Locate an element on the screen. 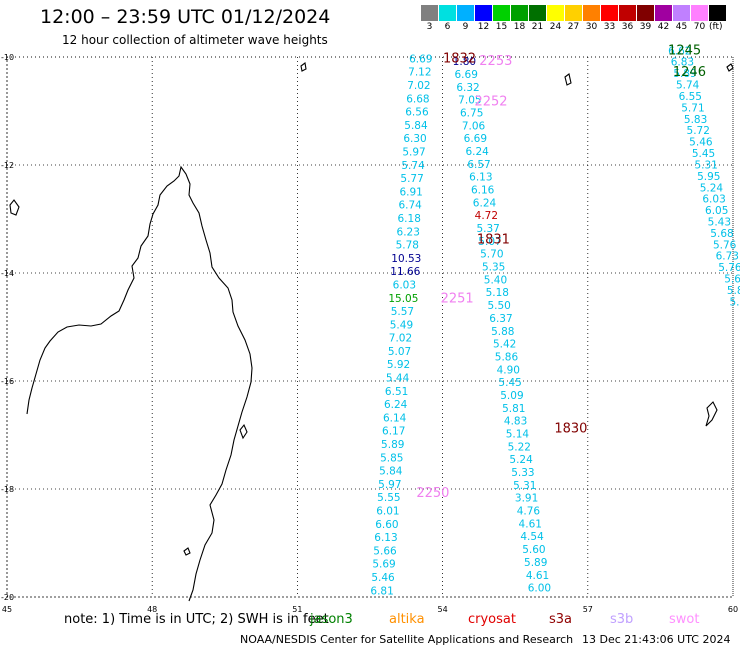 Image resolution: width=740 pixels, height=650 pixels. wave-height-value: 15.05 is located at coordinates (403, 299).